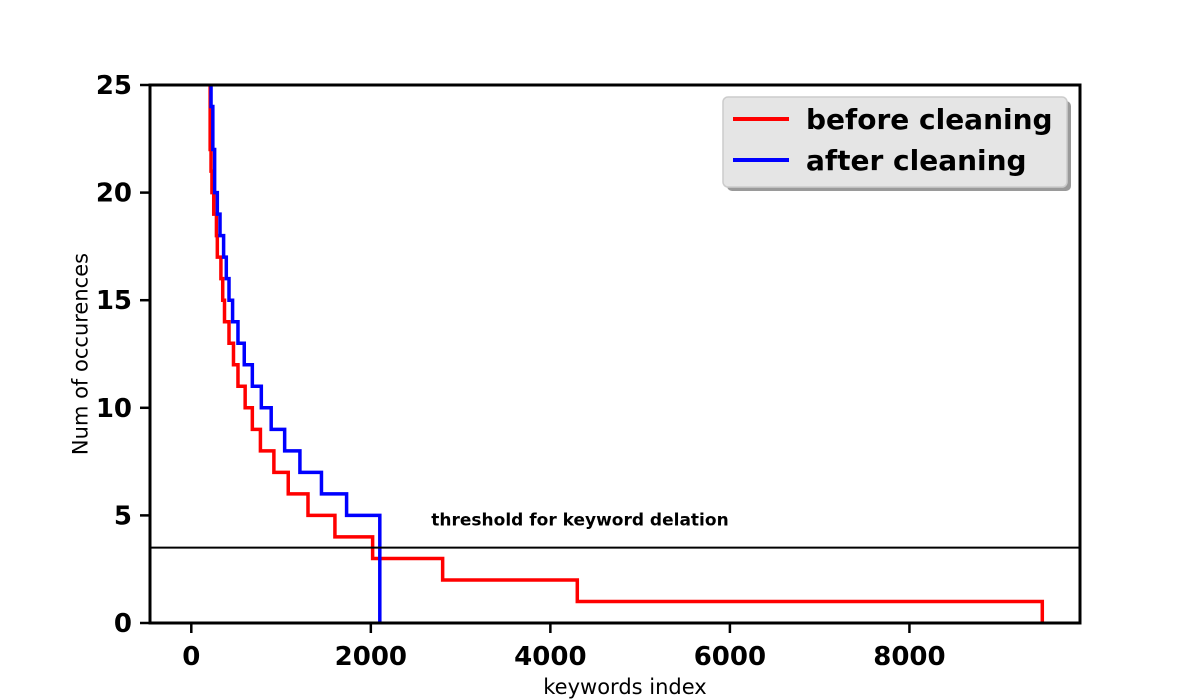  What do you see at coordinates (371, 657) in the screenshot?
I see `x-tick-label: 2000` at bounding box center [371, 657].